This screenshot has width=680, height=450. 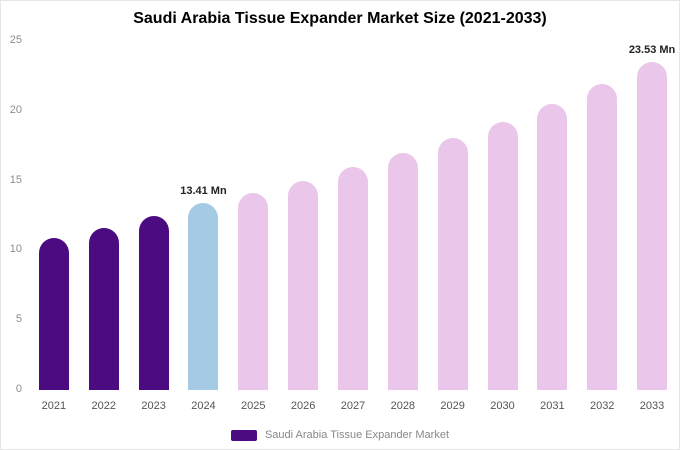 I want to click on bar-group: 2028, so click(x=403, y=226).